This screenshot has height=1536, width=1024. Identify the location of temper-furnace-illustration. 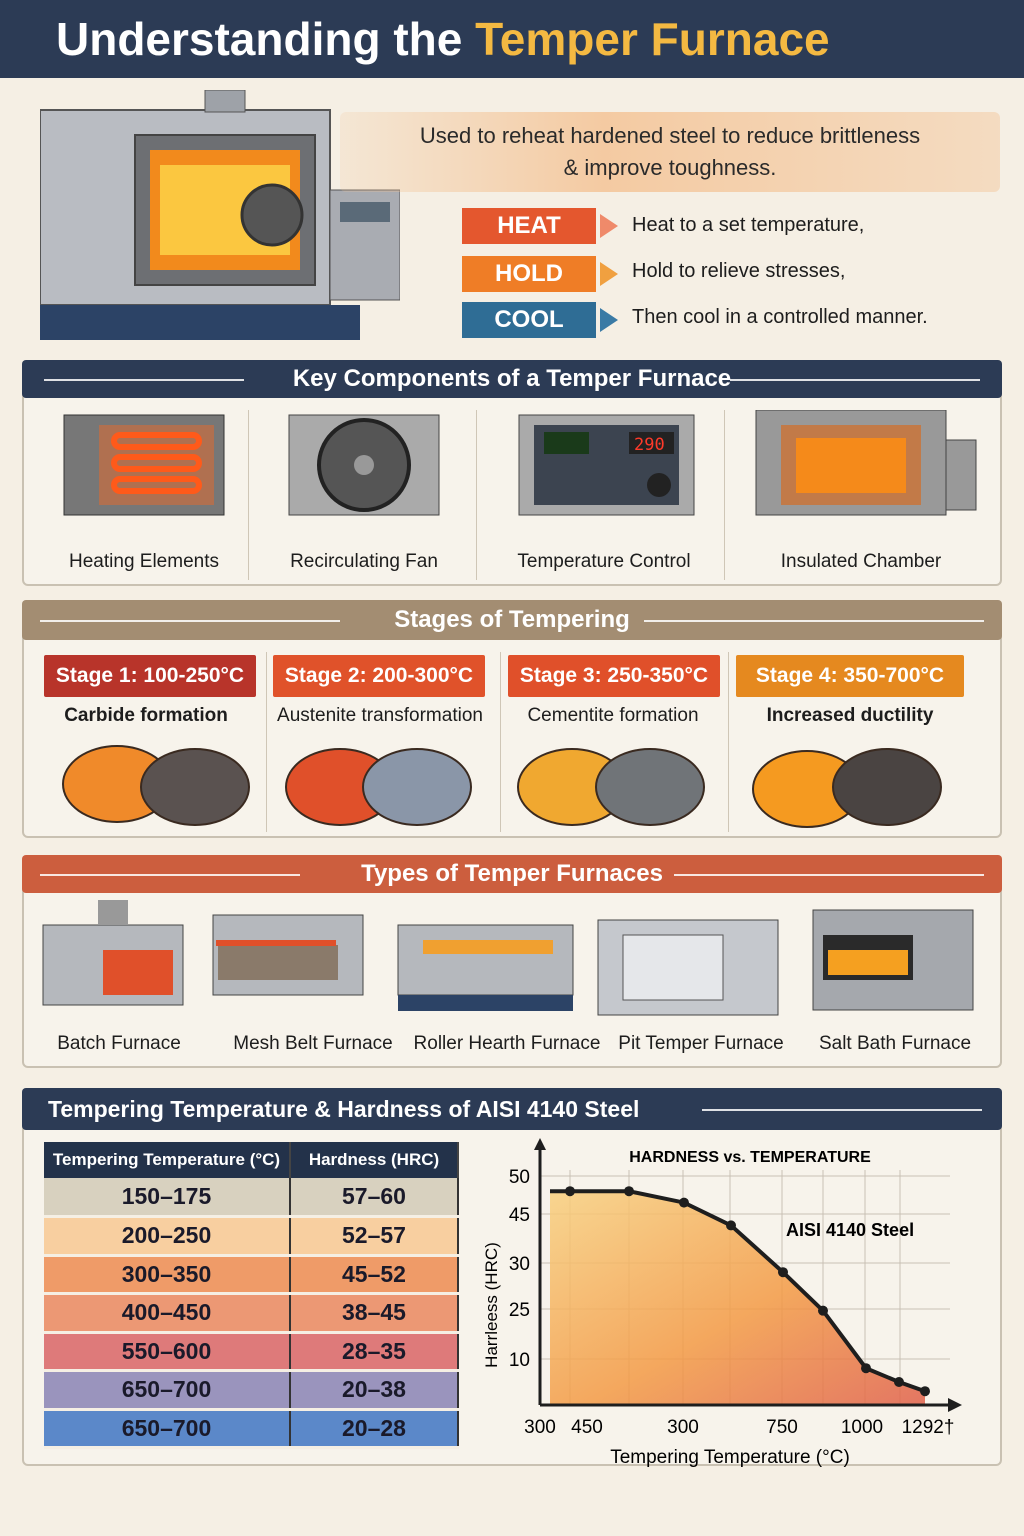
(220, 215).